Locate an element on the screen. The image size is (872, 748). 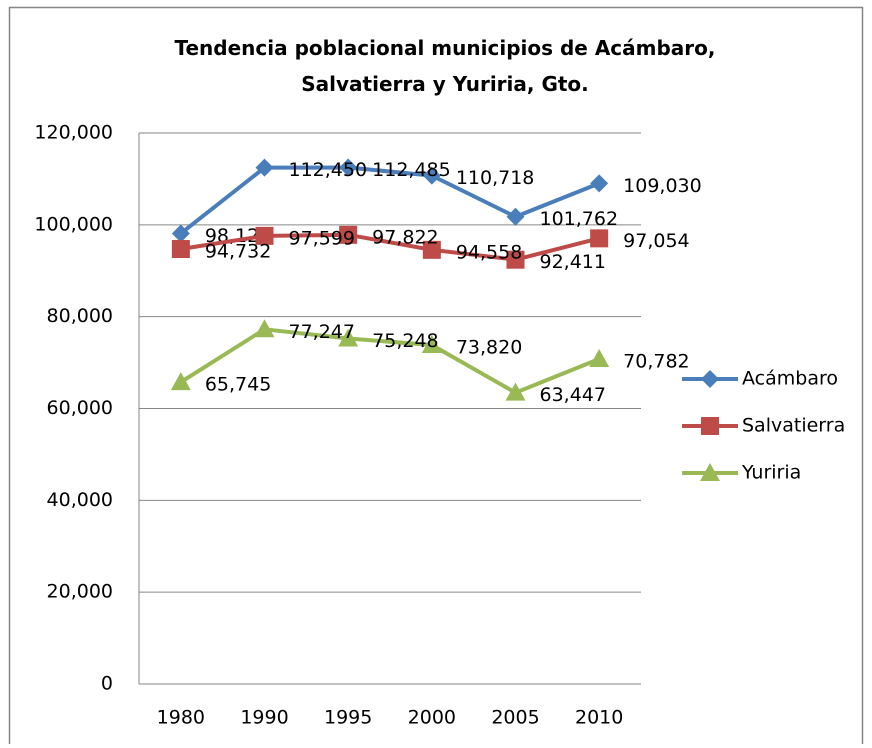
x-tick-label: 2010 is located at coordinates (599, 718).